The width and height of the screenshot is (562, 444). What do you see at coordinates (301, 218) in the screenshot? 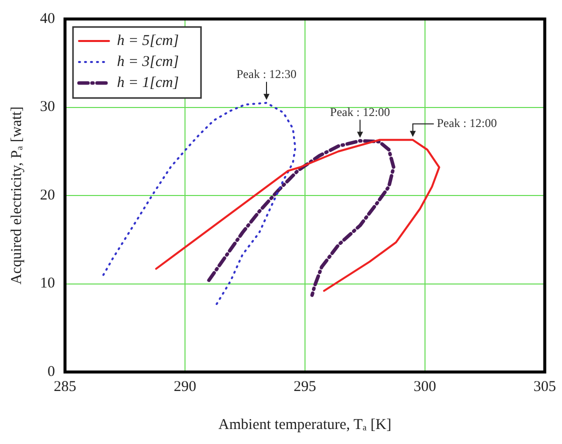
I see `line-series` at bounding box center [301, 218].